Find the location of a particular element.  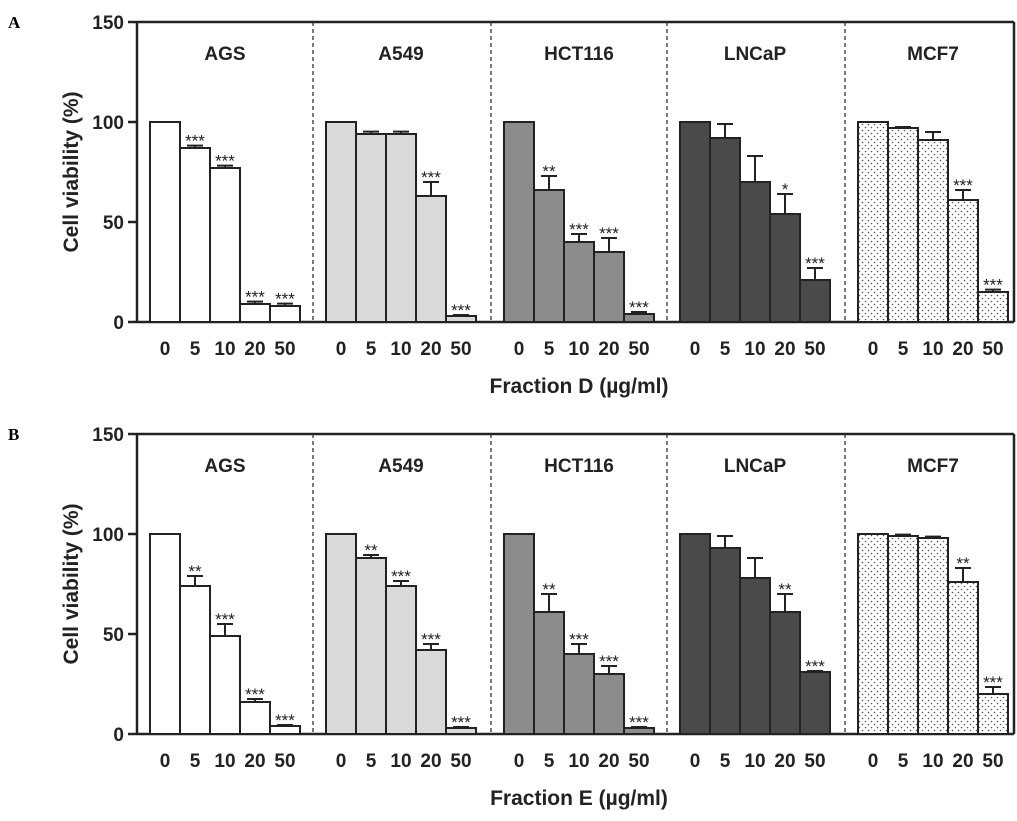

group-hct116: HCT116 0 5 ** 10 *** 20 *** 50 *** is located at coordinates (579, 202).